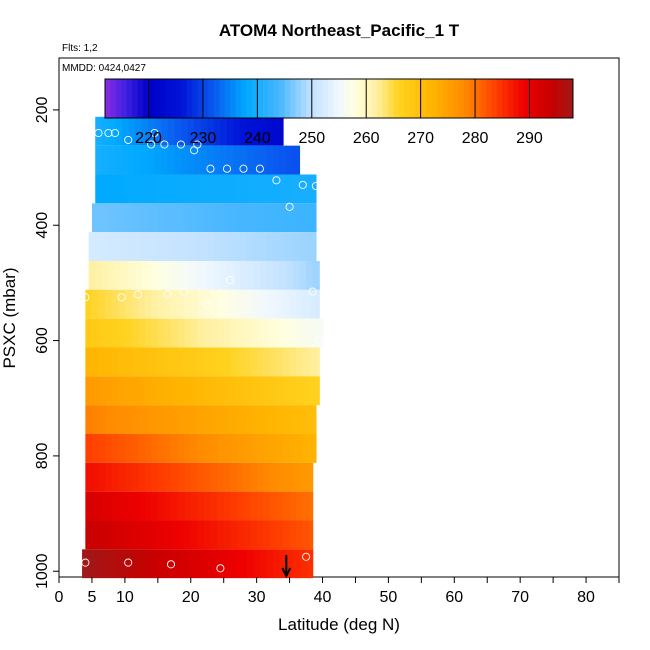 The width and height of the screenshot is (650, 650). I want to click on colorbar-tick-label: 270, so click(420, 138).